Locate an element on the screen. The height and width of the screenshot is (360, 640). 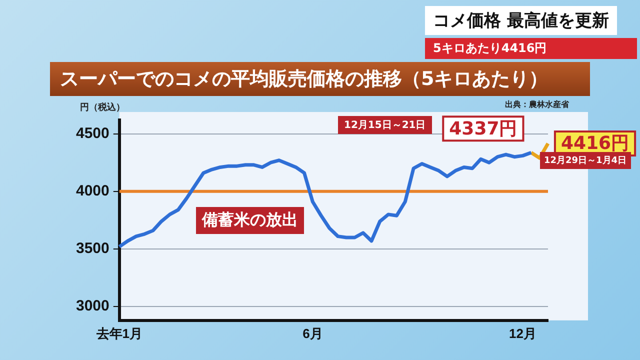
y-tick-label: 4500 is located at coordinates (93, 133).